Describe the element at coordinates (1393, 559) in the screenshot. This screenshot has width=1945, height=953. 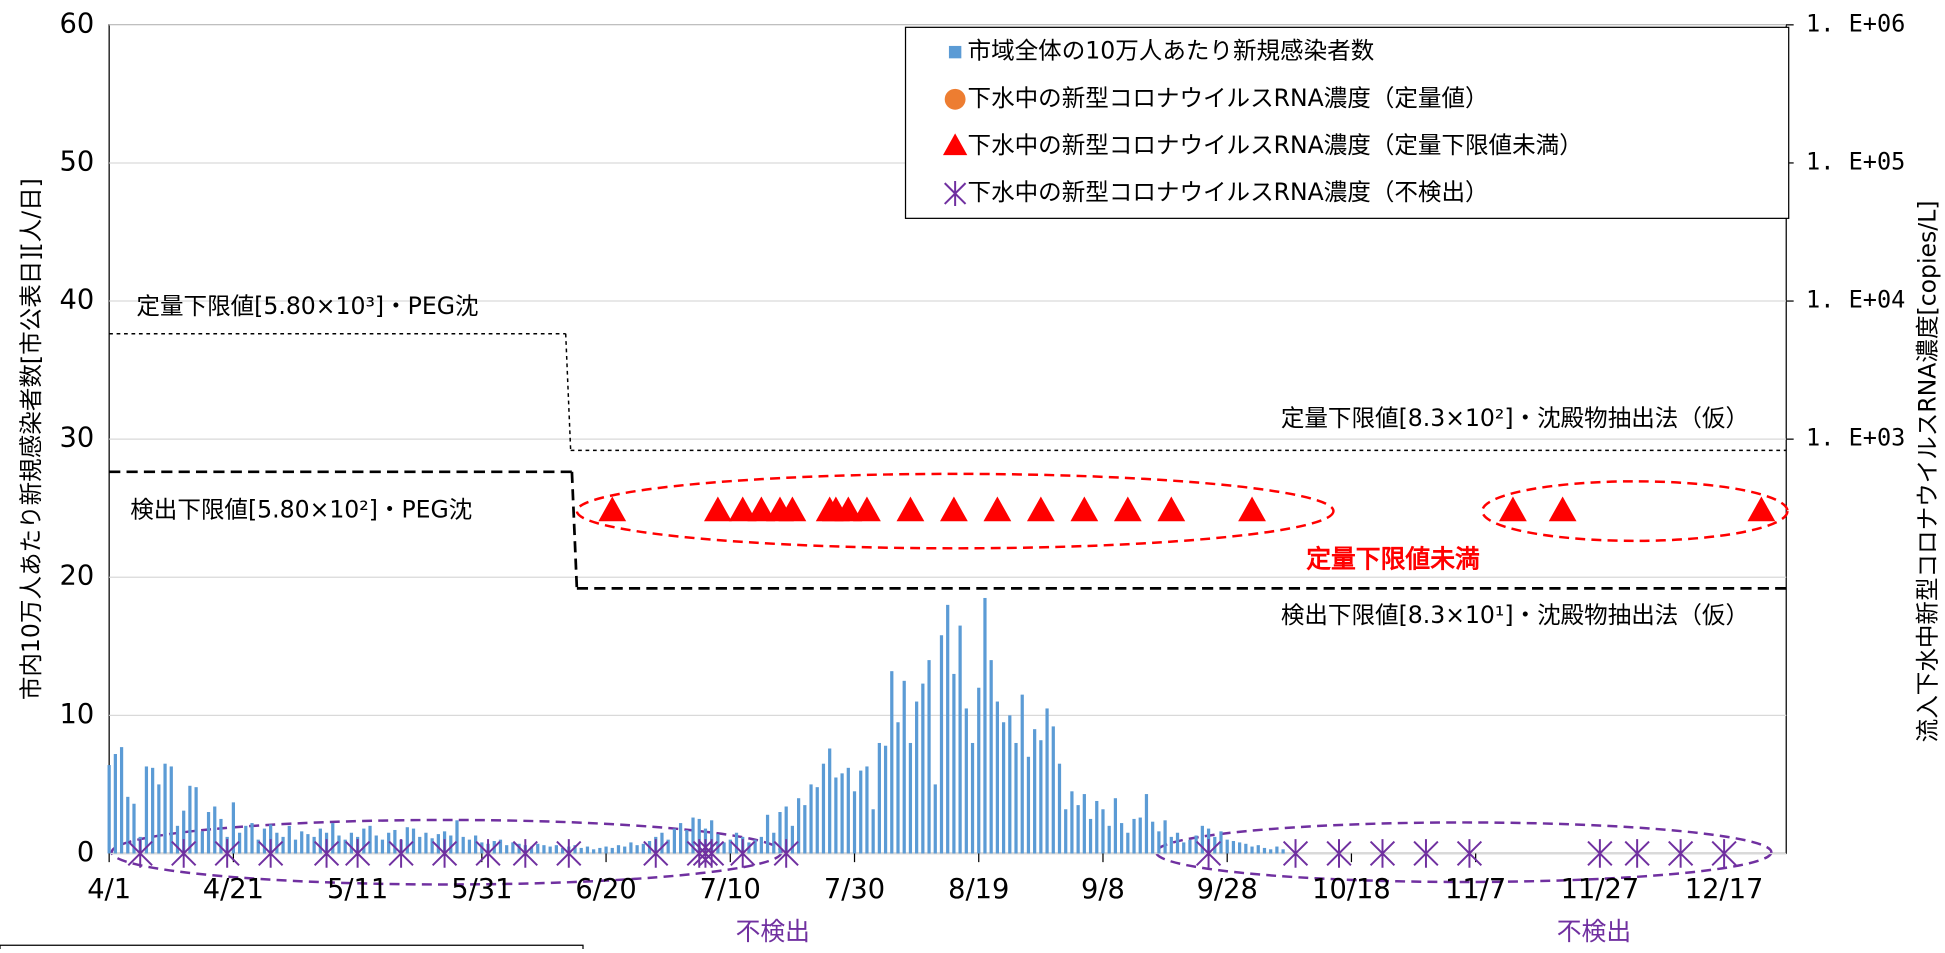
I see `annotation: 定量下限値未満` at that location.